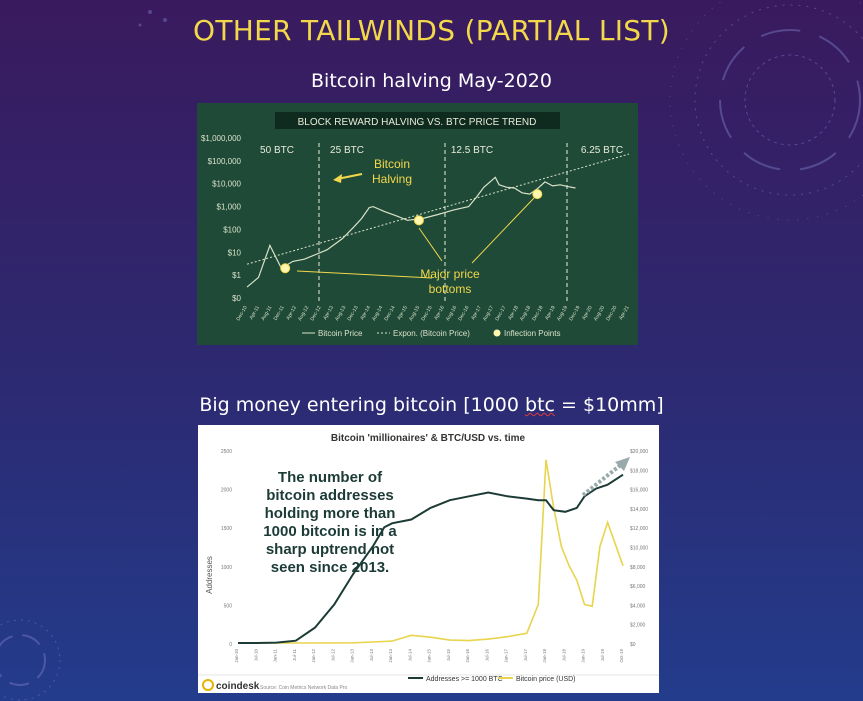  I want to click on price-line, so click(411, 232).